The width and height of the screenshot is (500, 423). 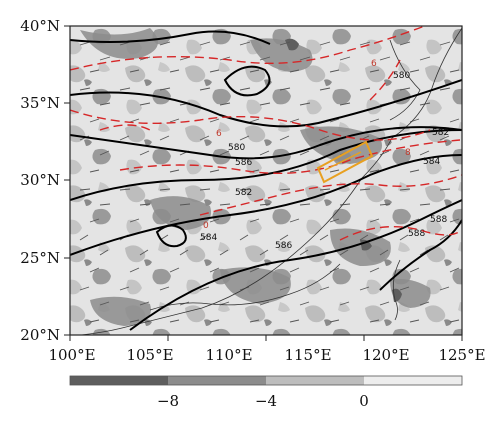 What do you see at coordinates (461, 355) in the screenshot?
I see `lon-tick-label: 125°E` at bounding box center [461, 355].